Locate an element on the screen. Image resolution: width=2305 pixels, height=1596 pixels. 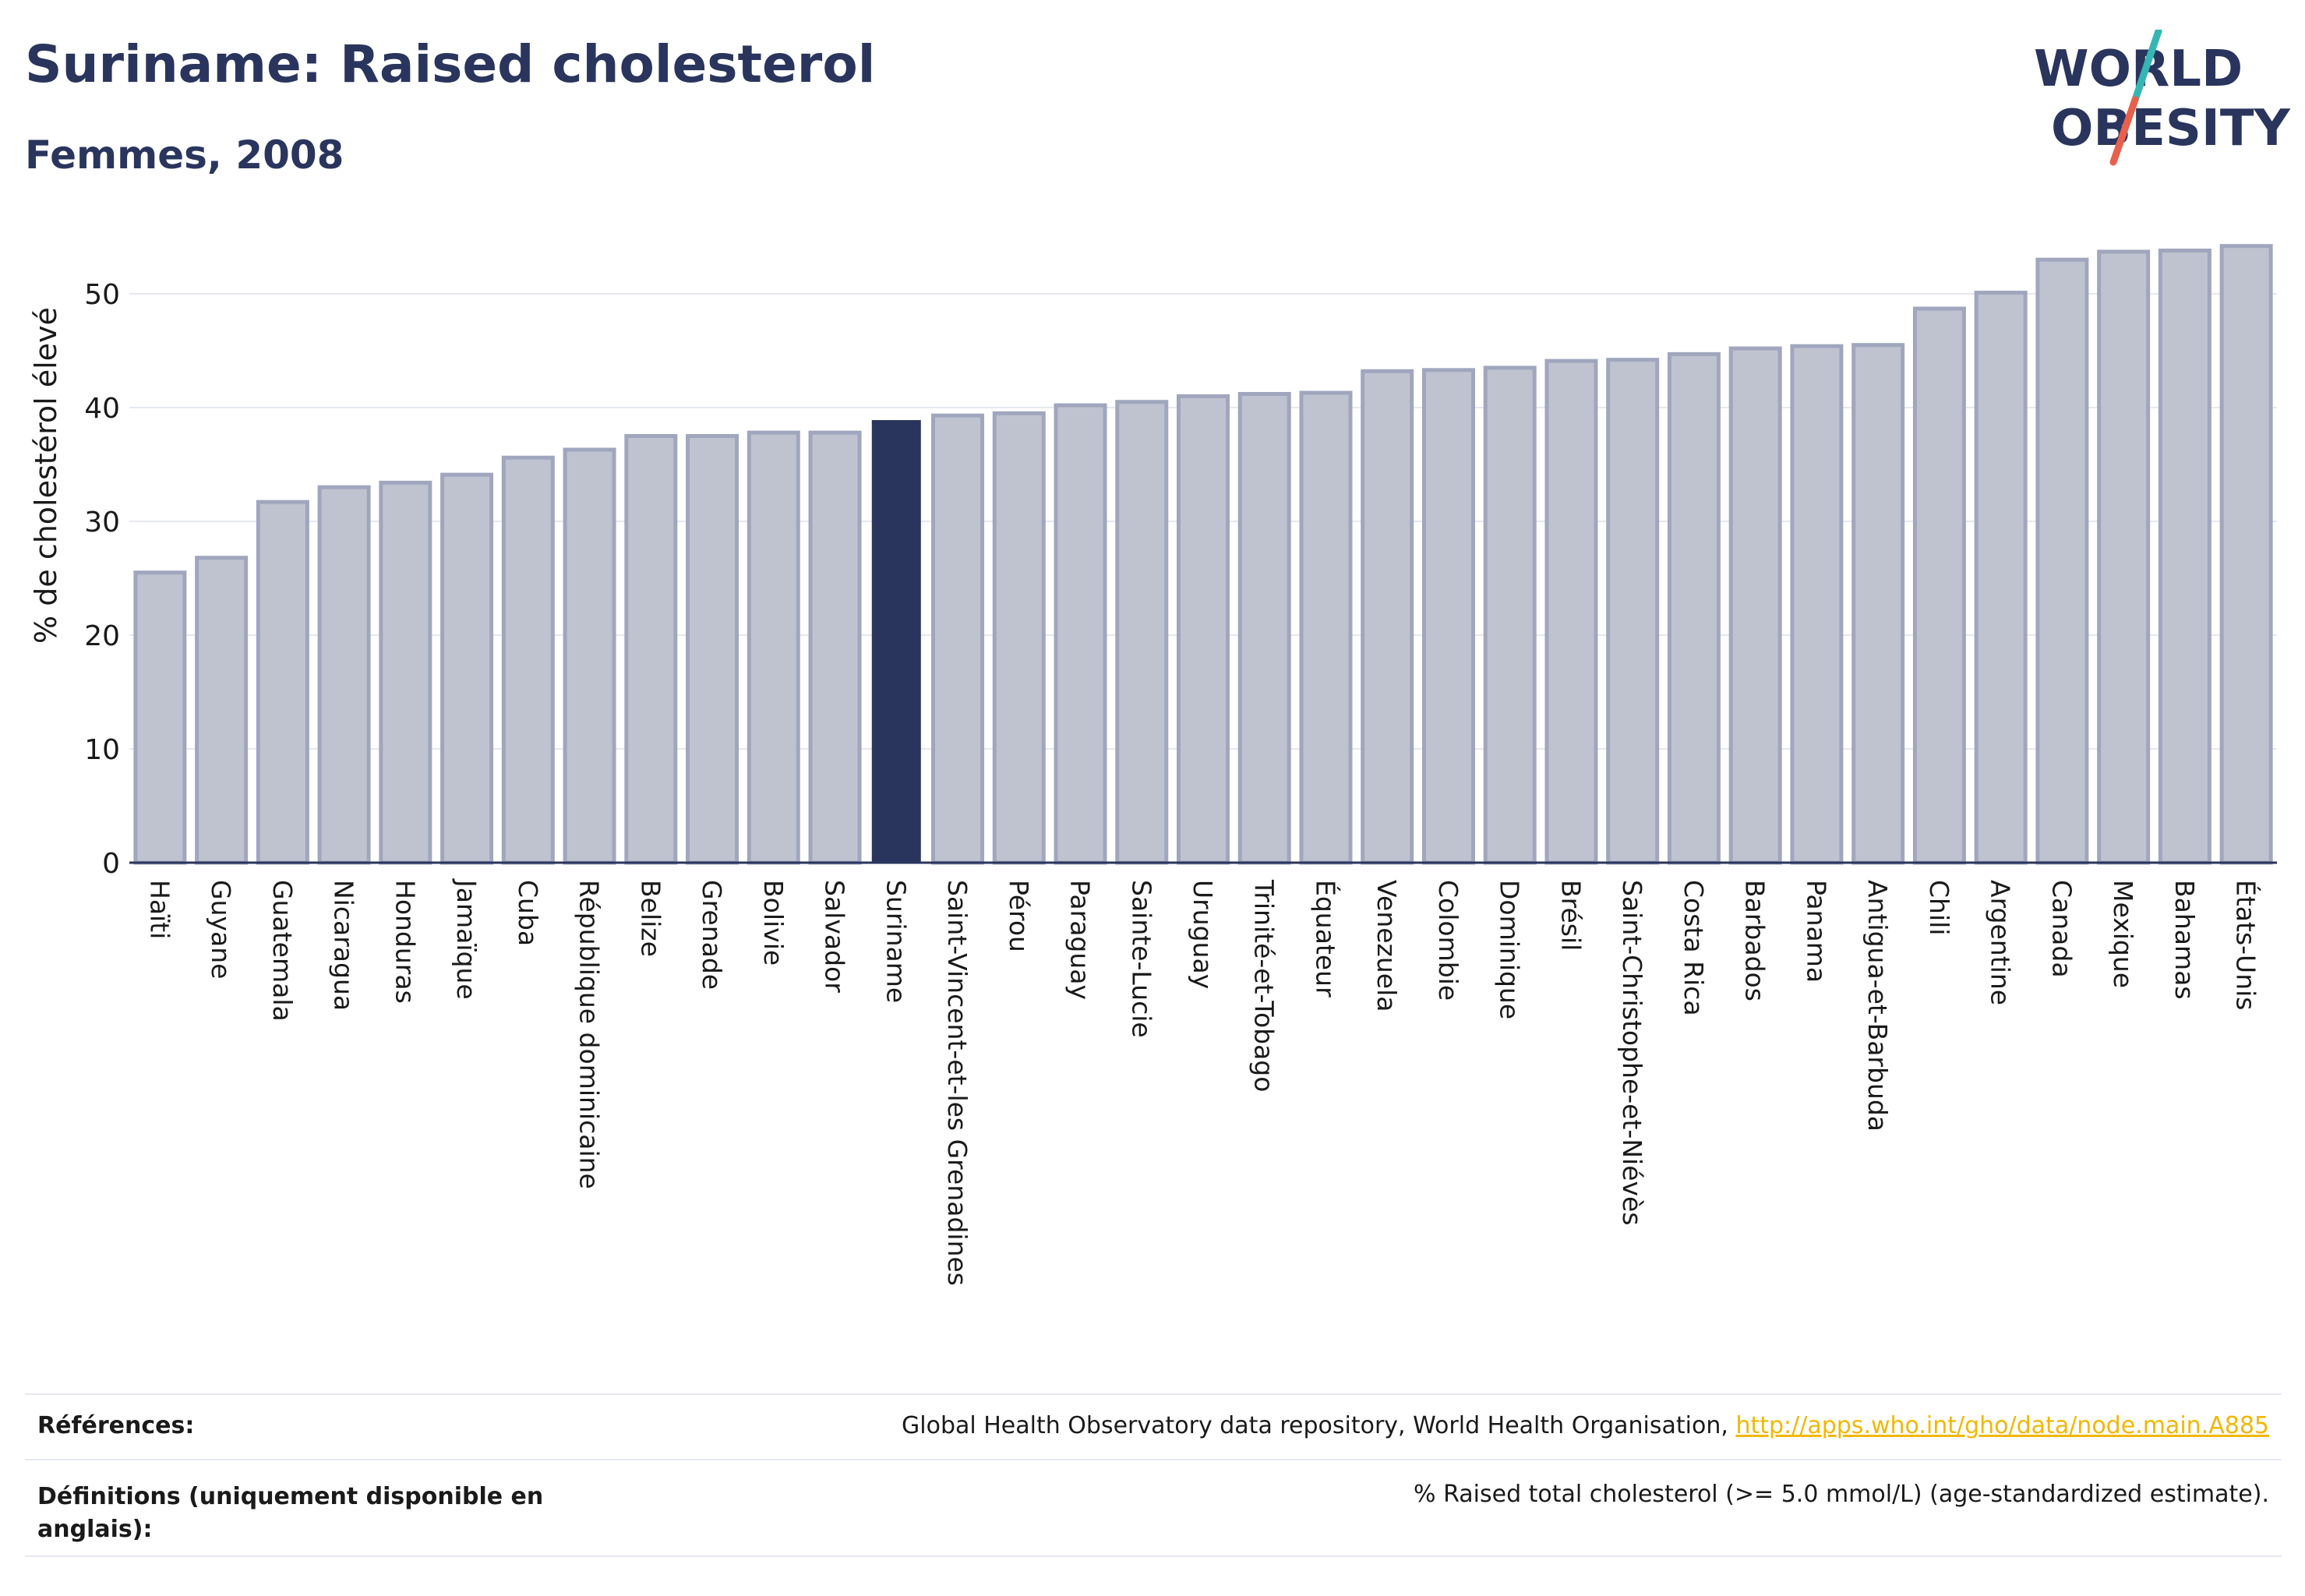
logo-text-obesity: OBESITY is located at coordinates (2170, 128).